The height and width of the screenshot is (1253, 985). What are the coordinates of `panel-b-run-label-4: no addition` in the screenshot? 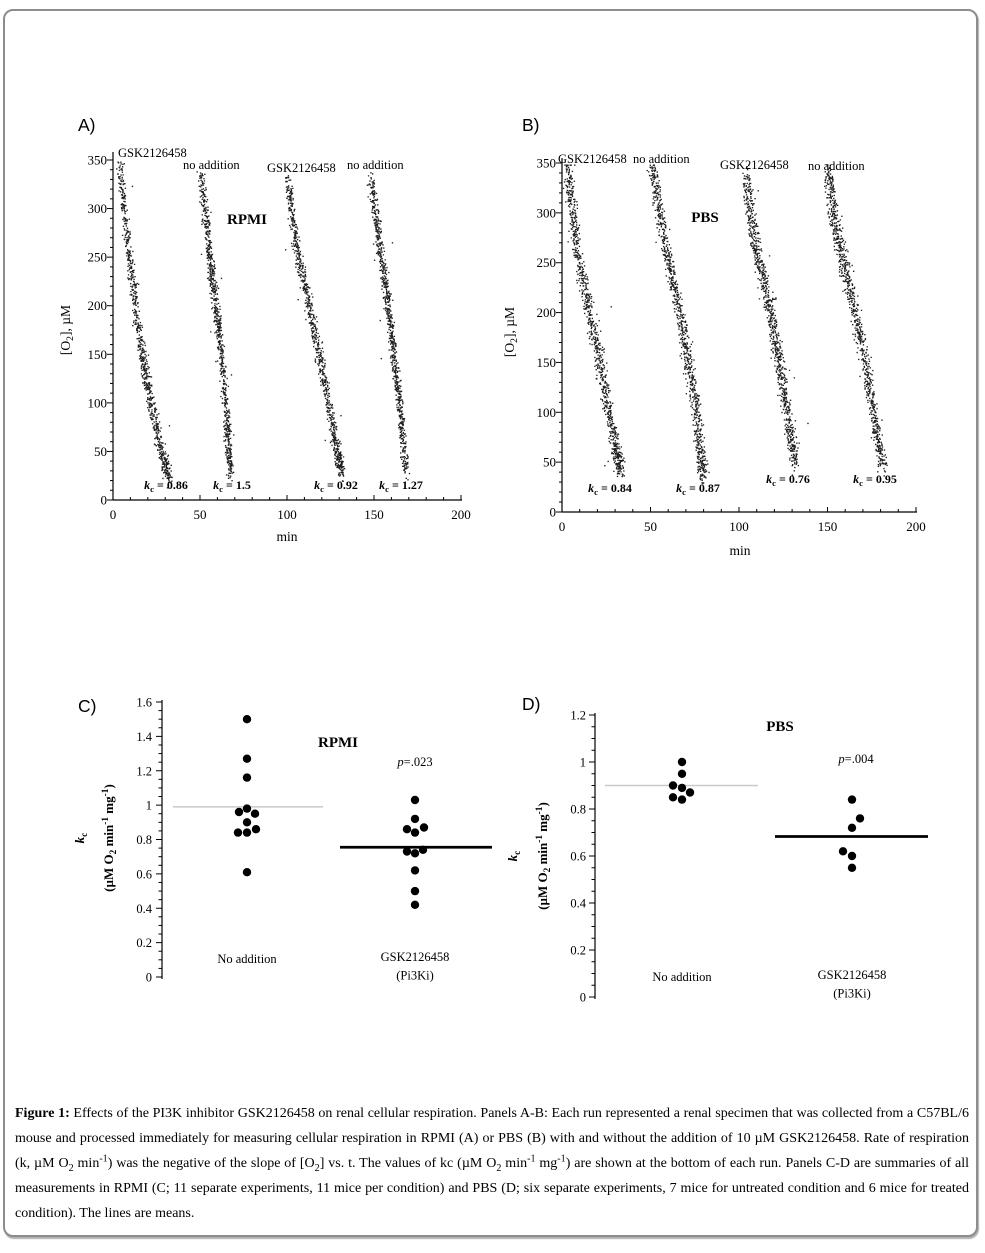 It's located at (836, 166).